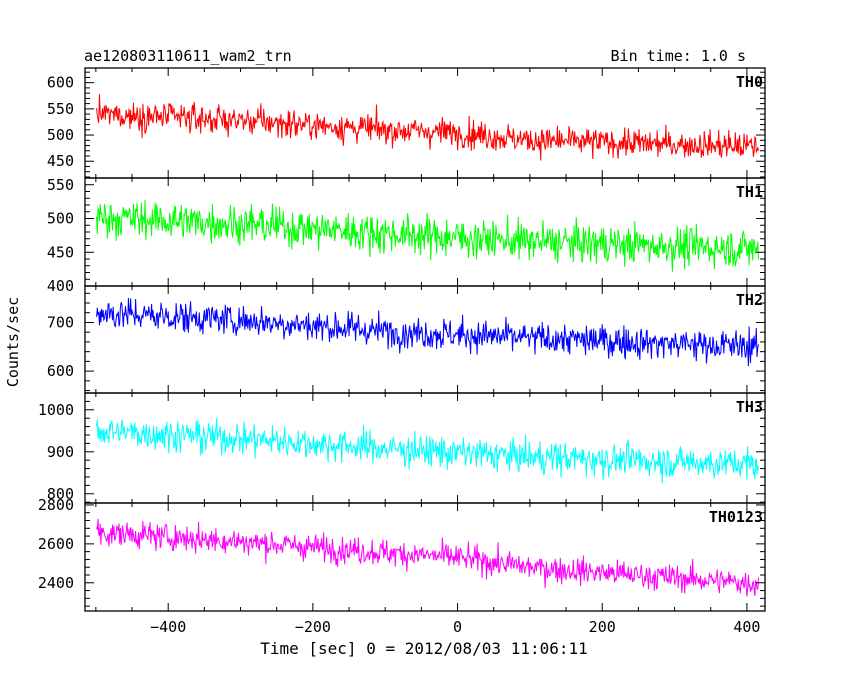 The image size is (850, 680). What do you see at coordinates (749, 407) in the screenshot?
I see `panel-label-th3: TH3` at bounding box center [749, 407].